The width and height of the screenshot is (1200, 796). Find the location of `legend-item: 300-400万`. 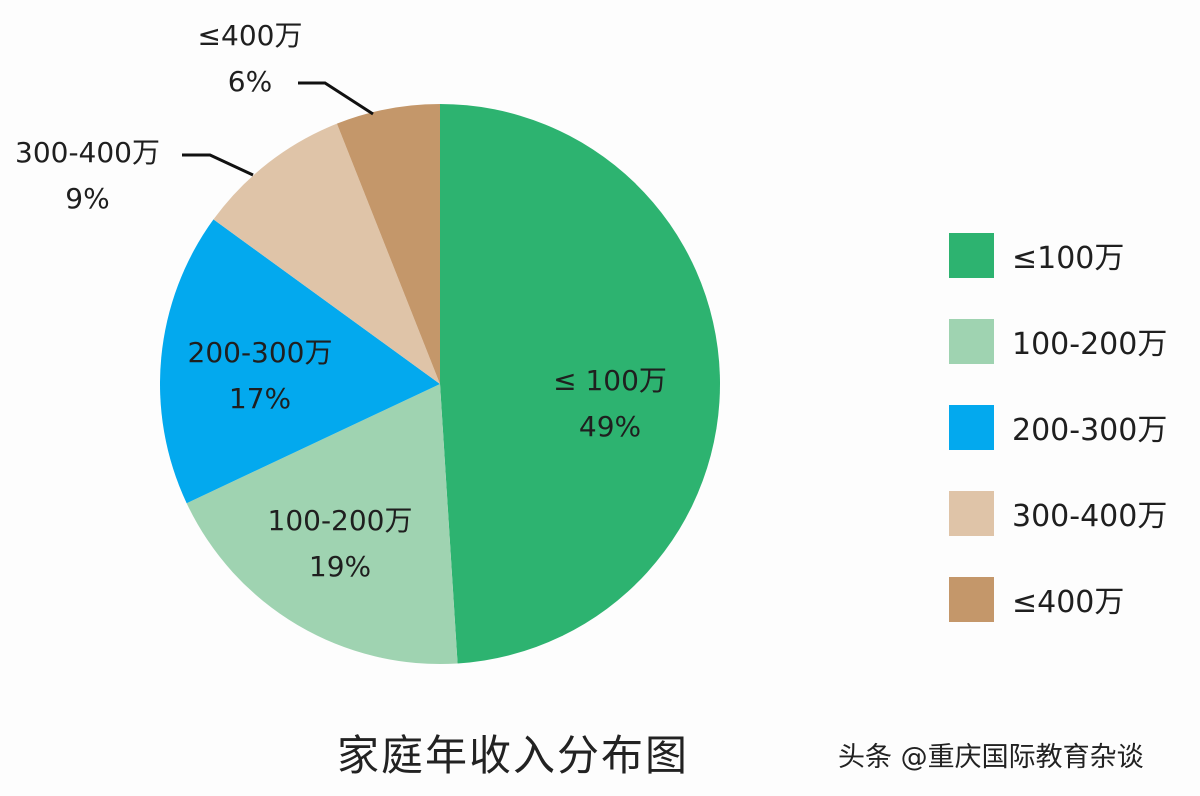

legend-item: 300-400万 is located at coordinates (1058, 513).